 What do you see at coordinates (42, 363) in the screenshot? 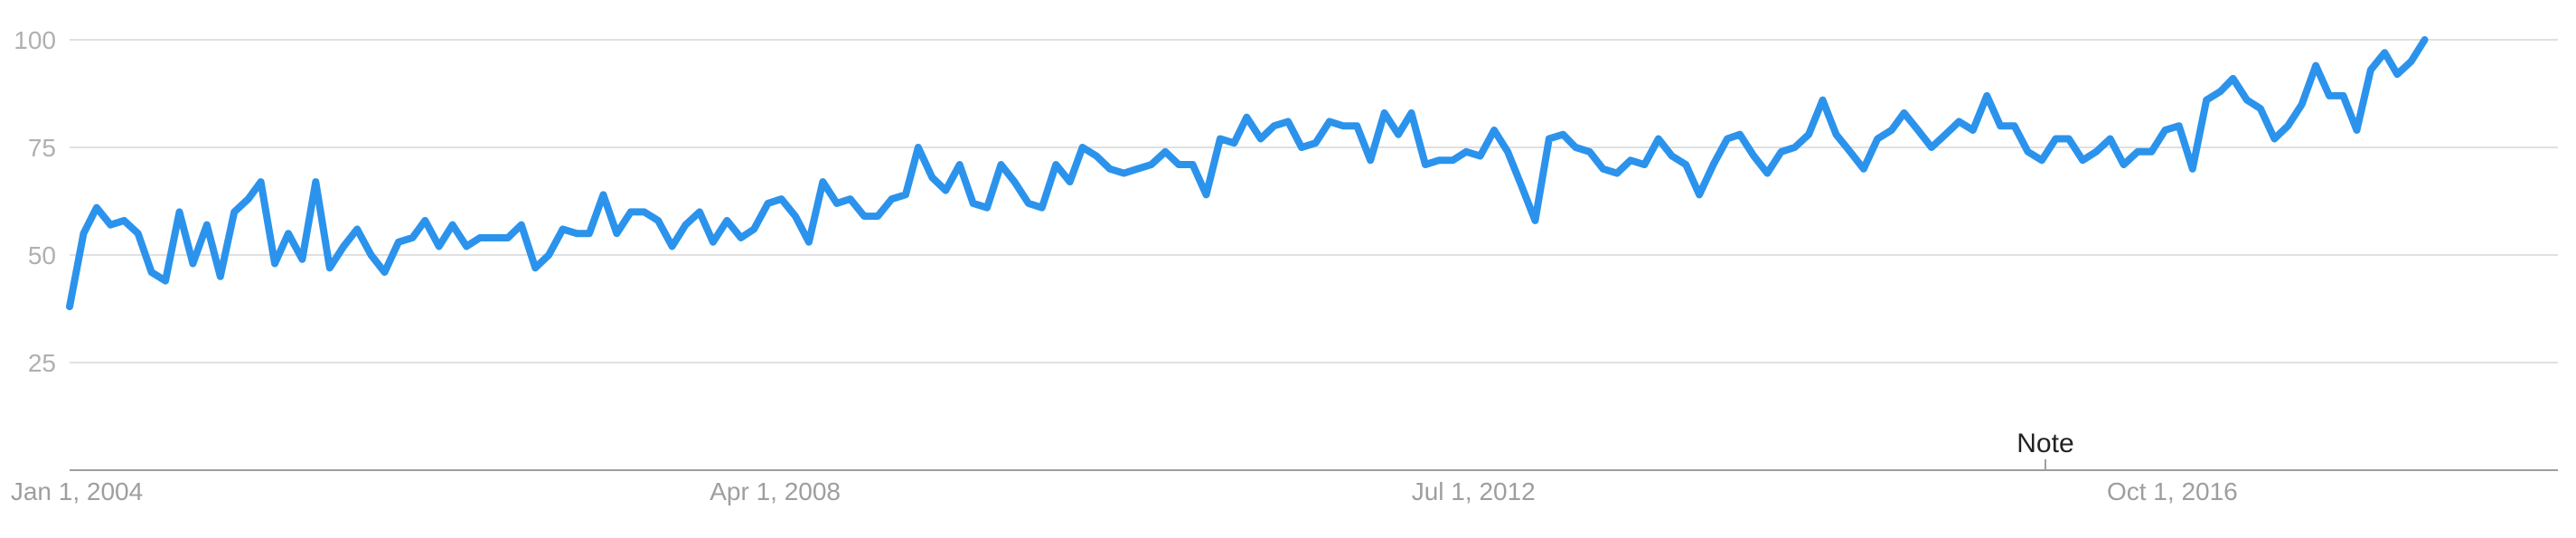
I see `y-tick-label: 25` at bounding box center [42, 363].